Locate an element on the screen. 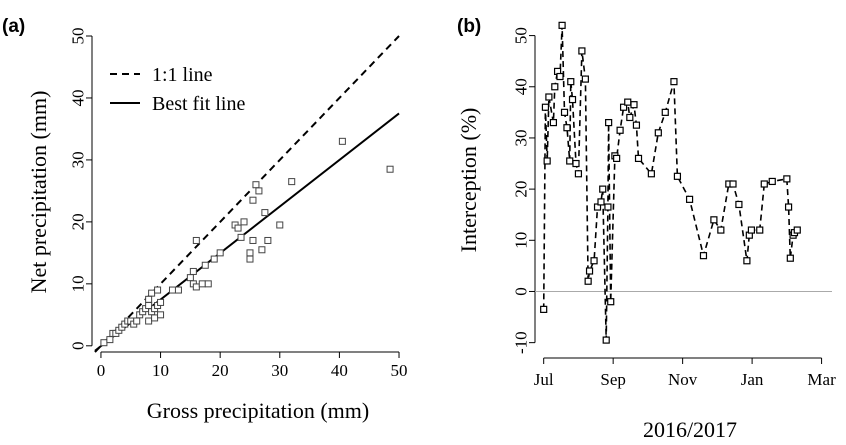 This screenshot has height=445, width=846. y-tick-label: 20 is located at coordinates (521, 189).